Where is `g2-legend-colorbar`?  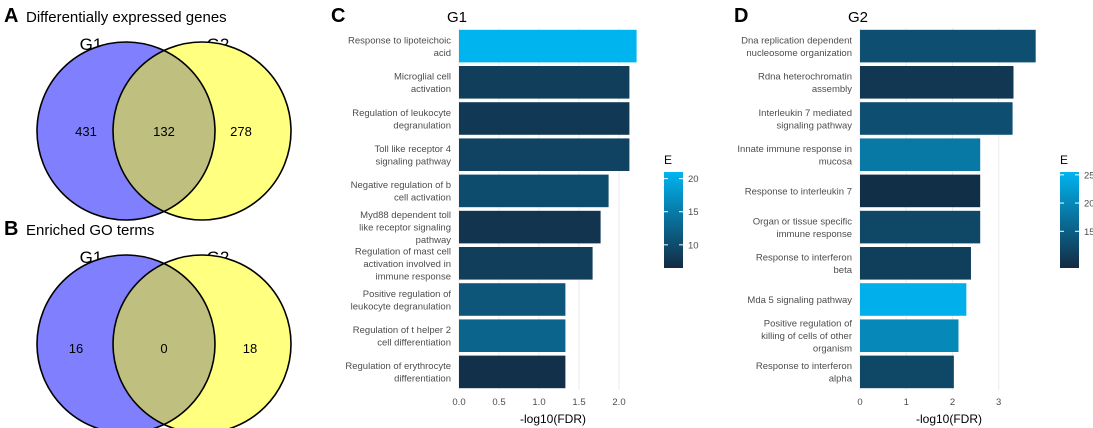 g2-legend-colorbar is located at coordinates (1069, 220).